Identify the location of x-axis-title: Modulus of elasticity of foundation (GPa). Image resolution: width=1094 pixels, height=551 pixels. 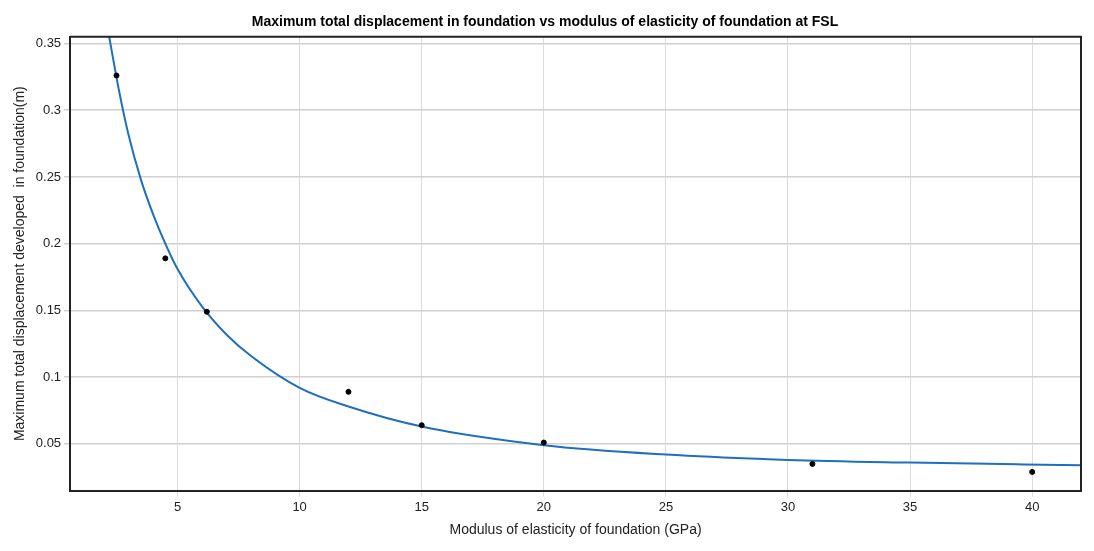
(575, 529).